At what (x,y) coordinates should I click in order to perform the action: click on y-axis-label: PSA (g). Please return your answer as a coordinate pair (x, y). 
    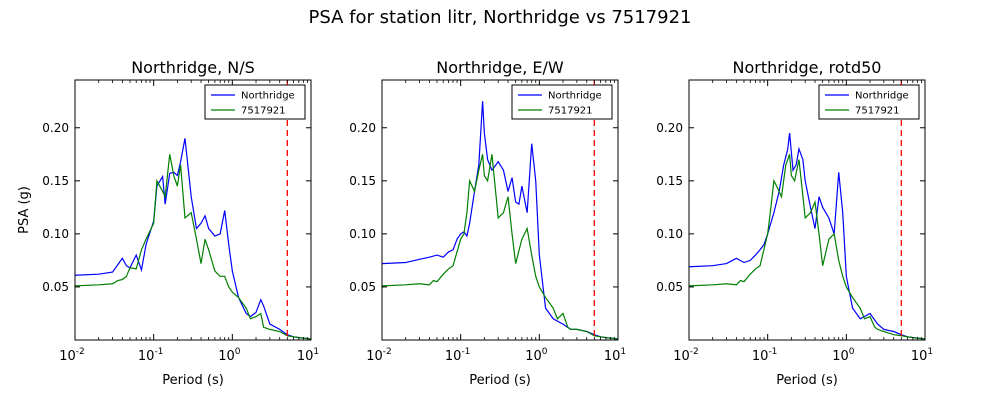
    Looking at the image, I should click on (24, 210).